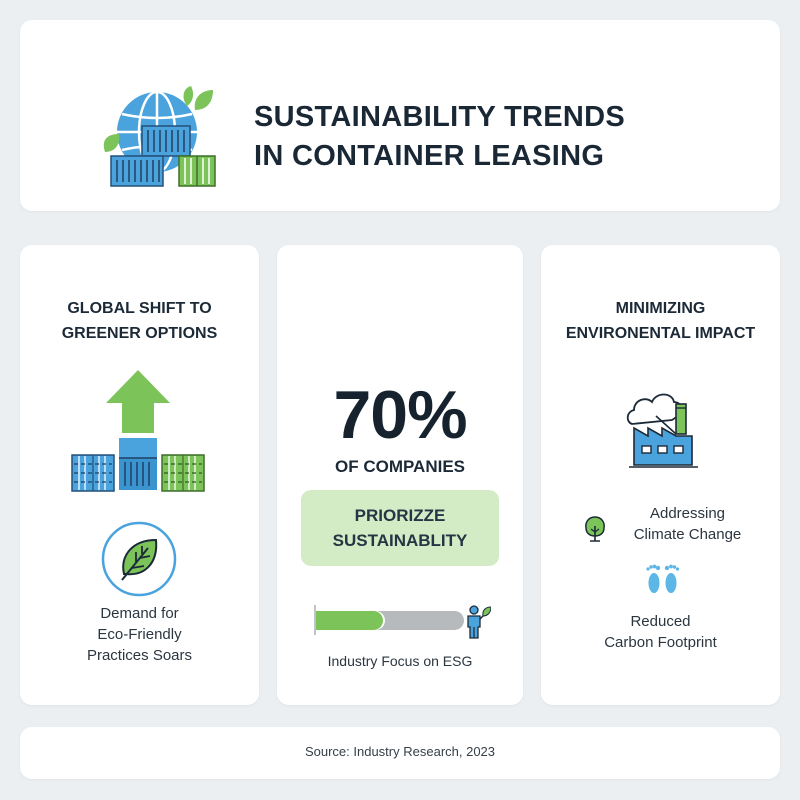 The image size is (800, 800). I want to click on highlight-line: SUSTAINABLITY, so click(400, 540).